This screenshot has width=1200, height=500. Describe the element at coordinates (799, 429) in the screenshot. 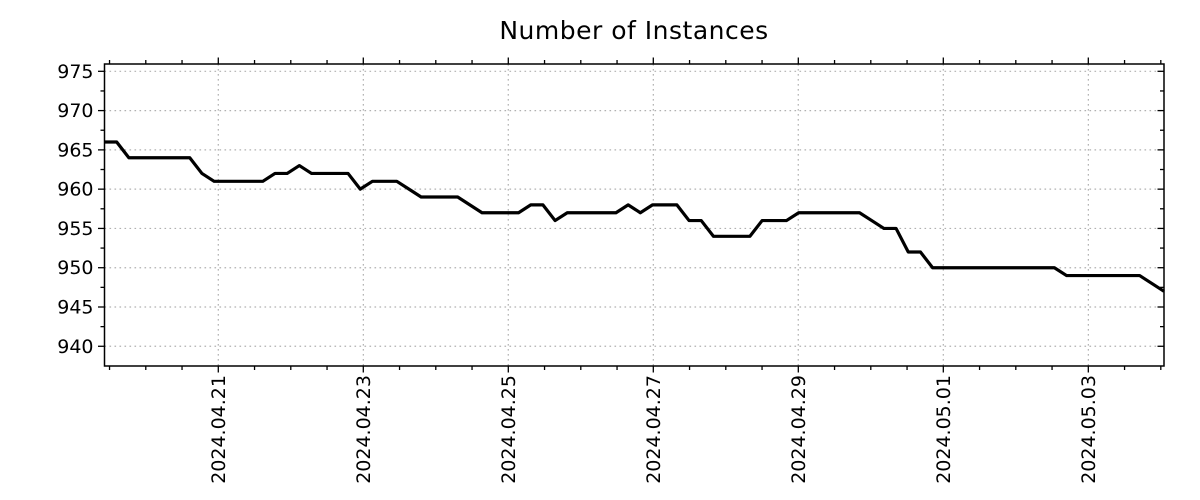

I see `x-tick-label: 2024.04.29` at that location.